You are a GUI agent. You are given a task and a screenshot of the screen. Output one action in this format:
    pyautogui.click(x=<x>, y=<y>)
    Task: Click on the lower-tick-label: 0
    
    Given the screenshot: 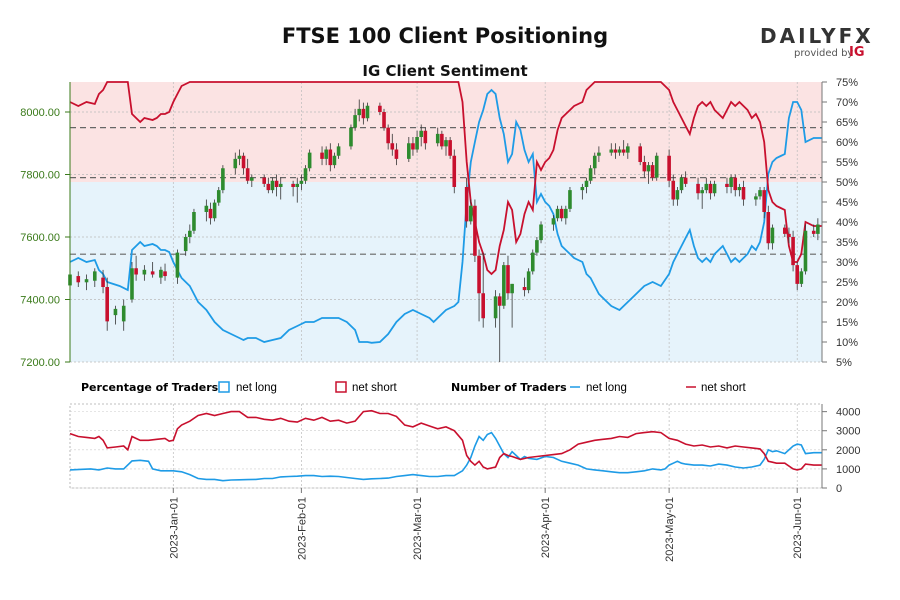 What is the action you would take?
    pyautogui.click(x=839, y=489)
    